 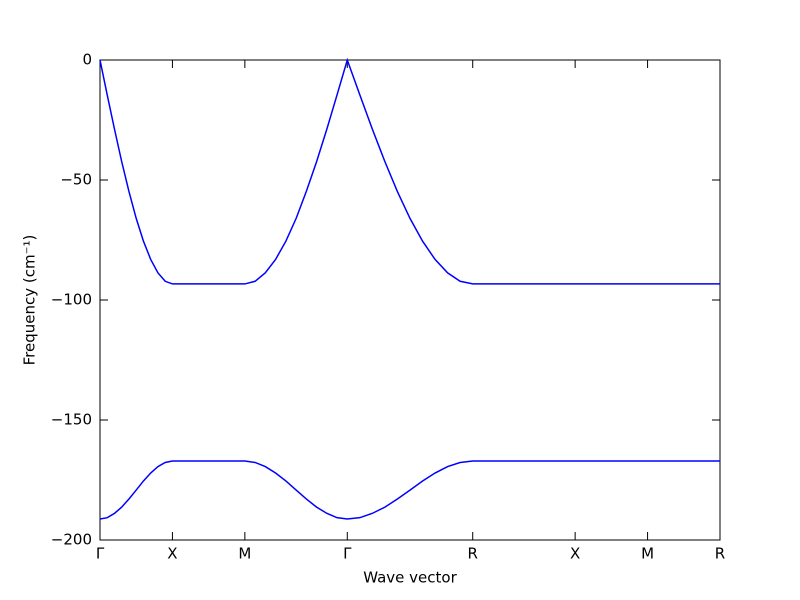 What do you see at coordinates (71, 300) in the screenshot?
I see `y-tick-label: −100` at bounding box center [71, 300].